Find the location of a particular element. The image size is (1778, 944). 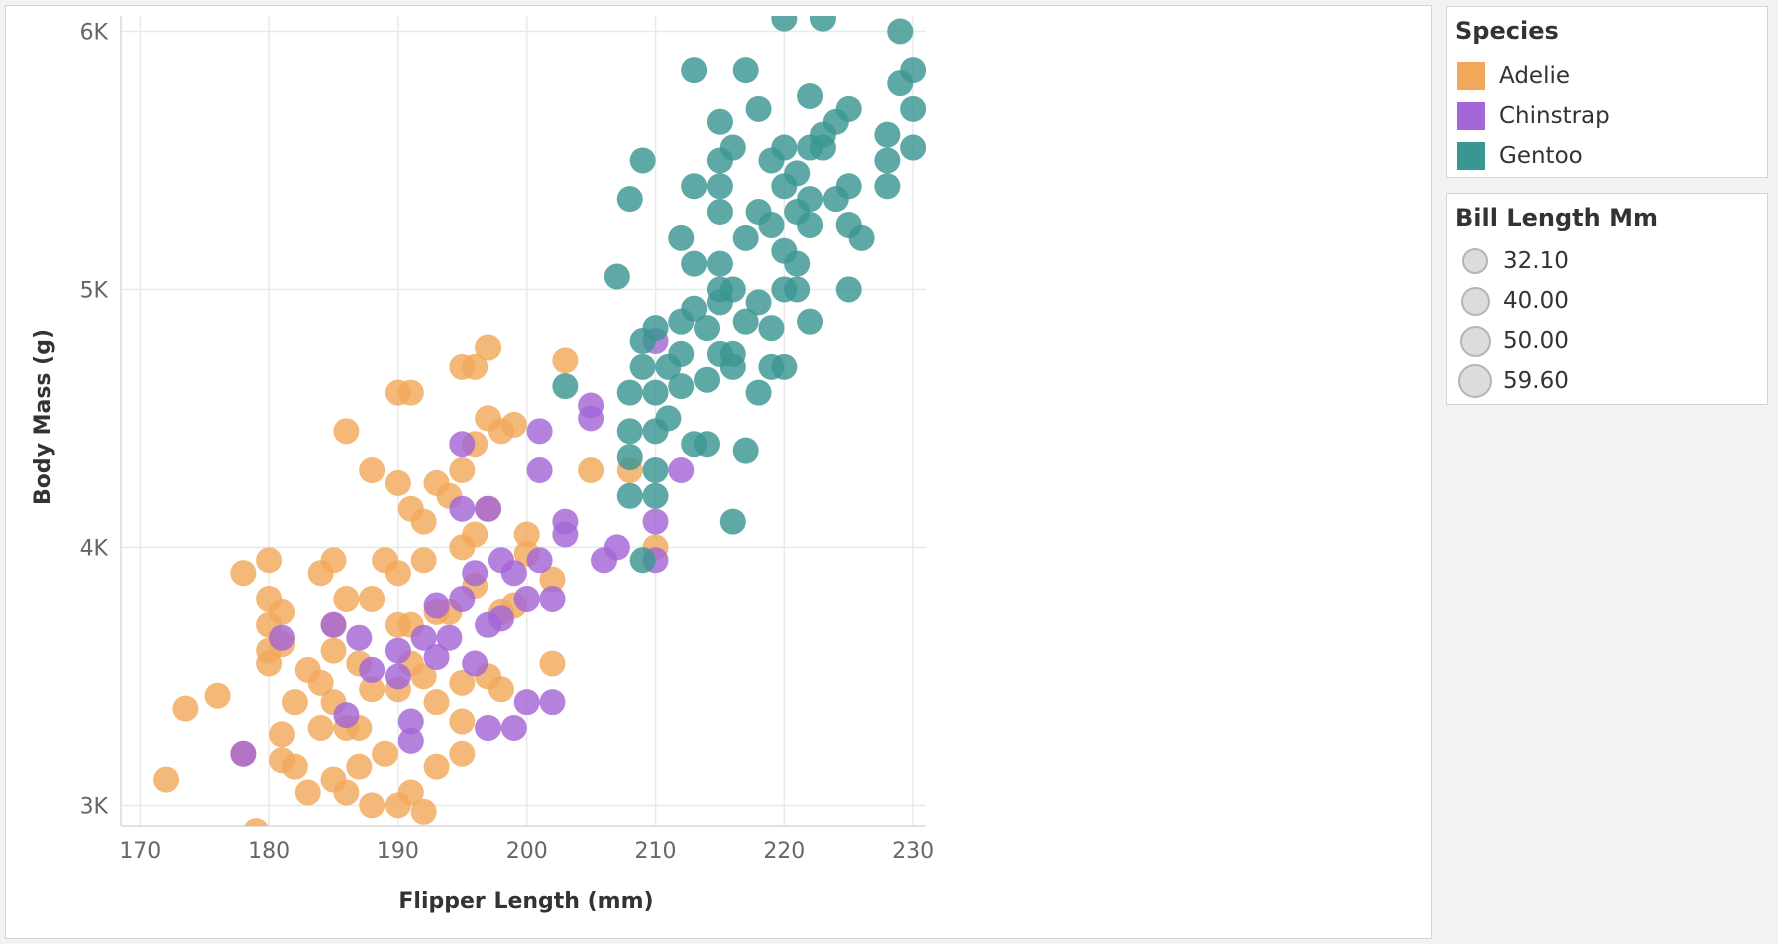

legend-item-adelie: Adelie is located at coordinates (1513, 76).